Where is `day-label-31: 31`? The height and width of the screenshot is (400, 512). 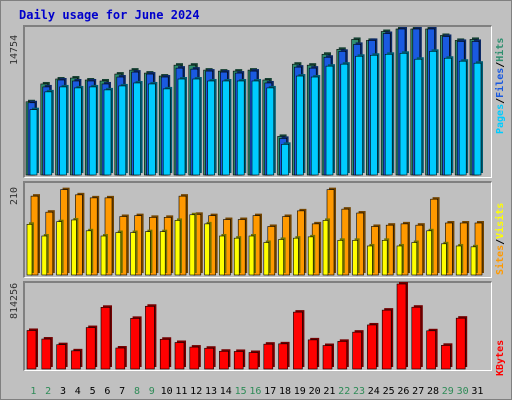
day-label-31: 31 is located at coordinates (477, 391).